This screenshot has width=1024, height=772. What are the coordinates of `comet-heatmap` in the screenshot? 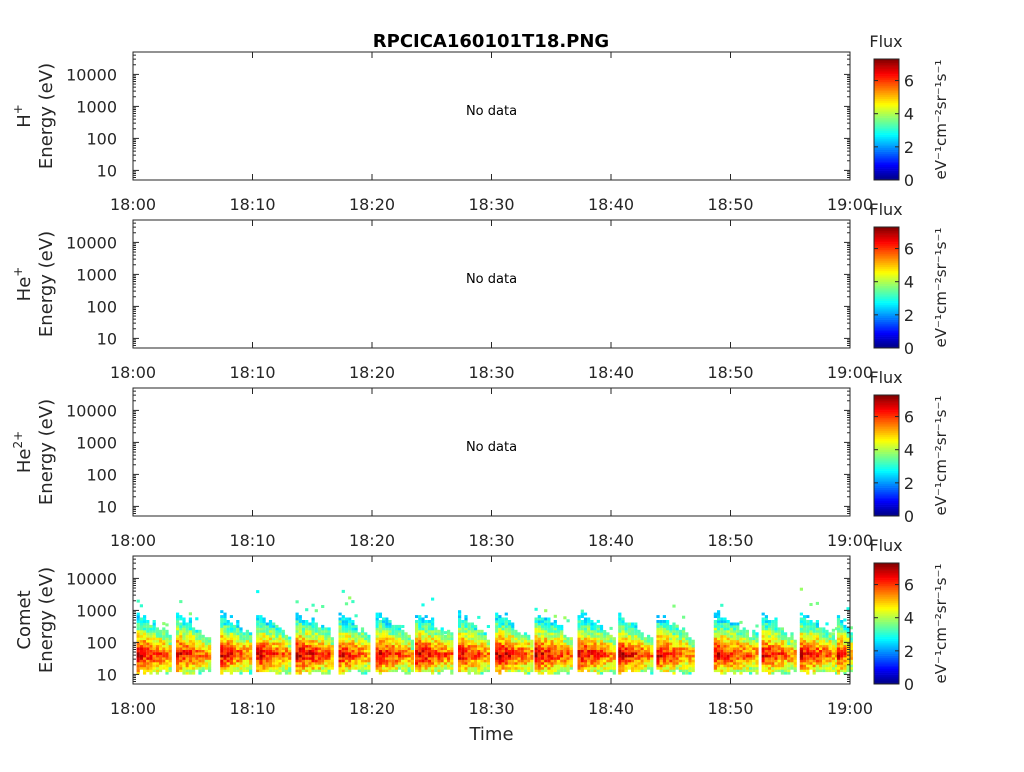 It's located at (494, 631).